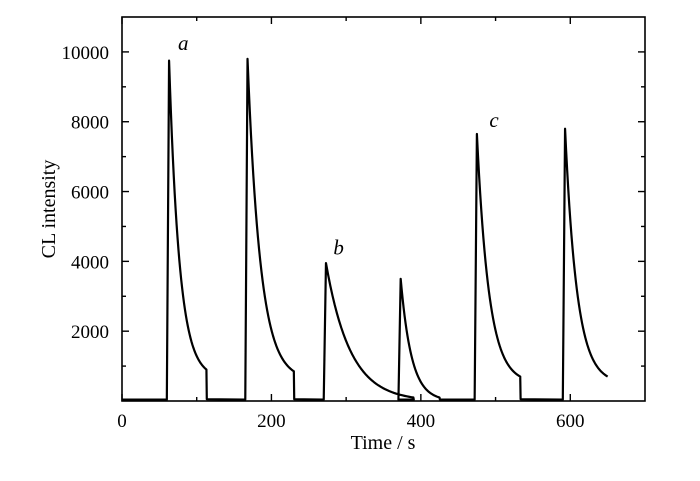  Describe the element at coordinates (421, 421) in the screenshot. I see `x-tick-label: 400` at that location.